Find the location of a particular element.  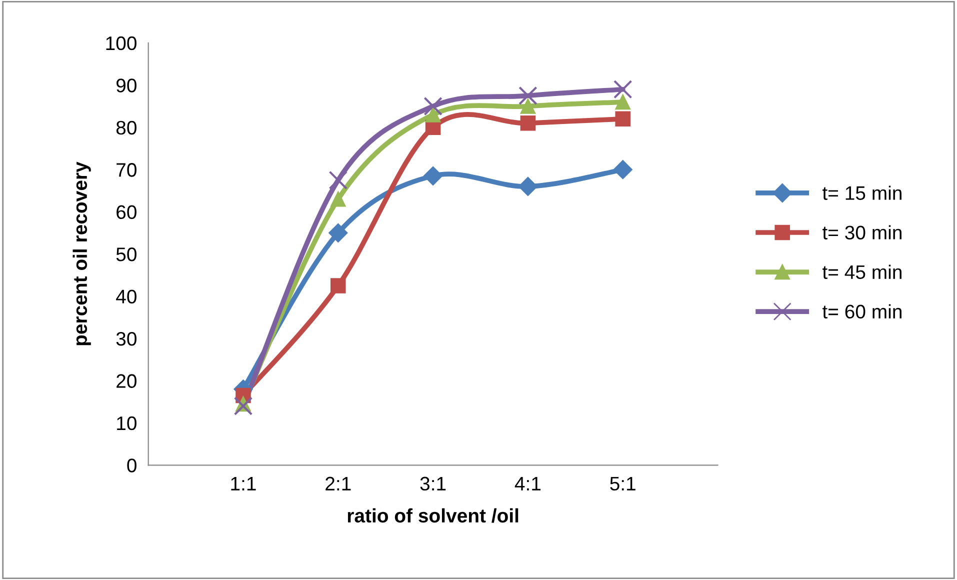

x-tick-label: 1:1 is located at coordinates (243, 483).